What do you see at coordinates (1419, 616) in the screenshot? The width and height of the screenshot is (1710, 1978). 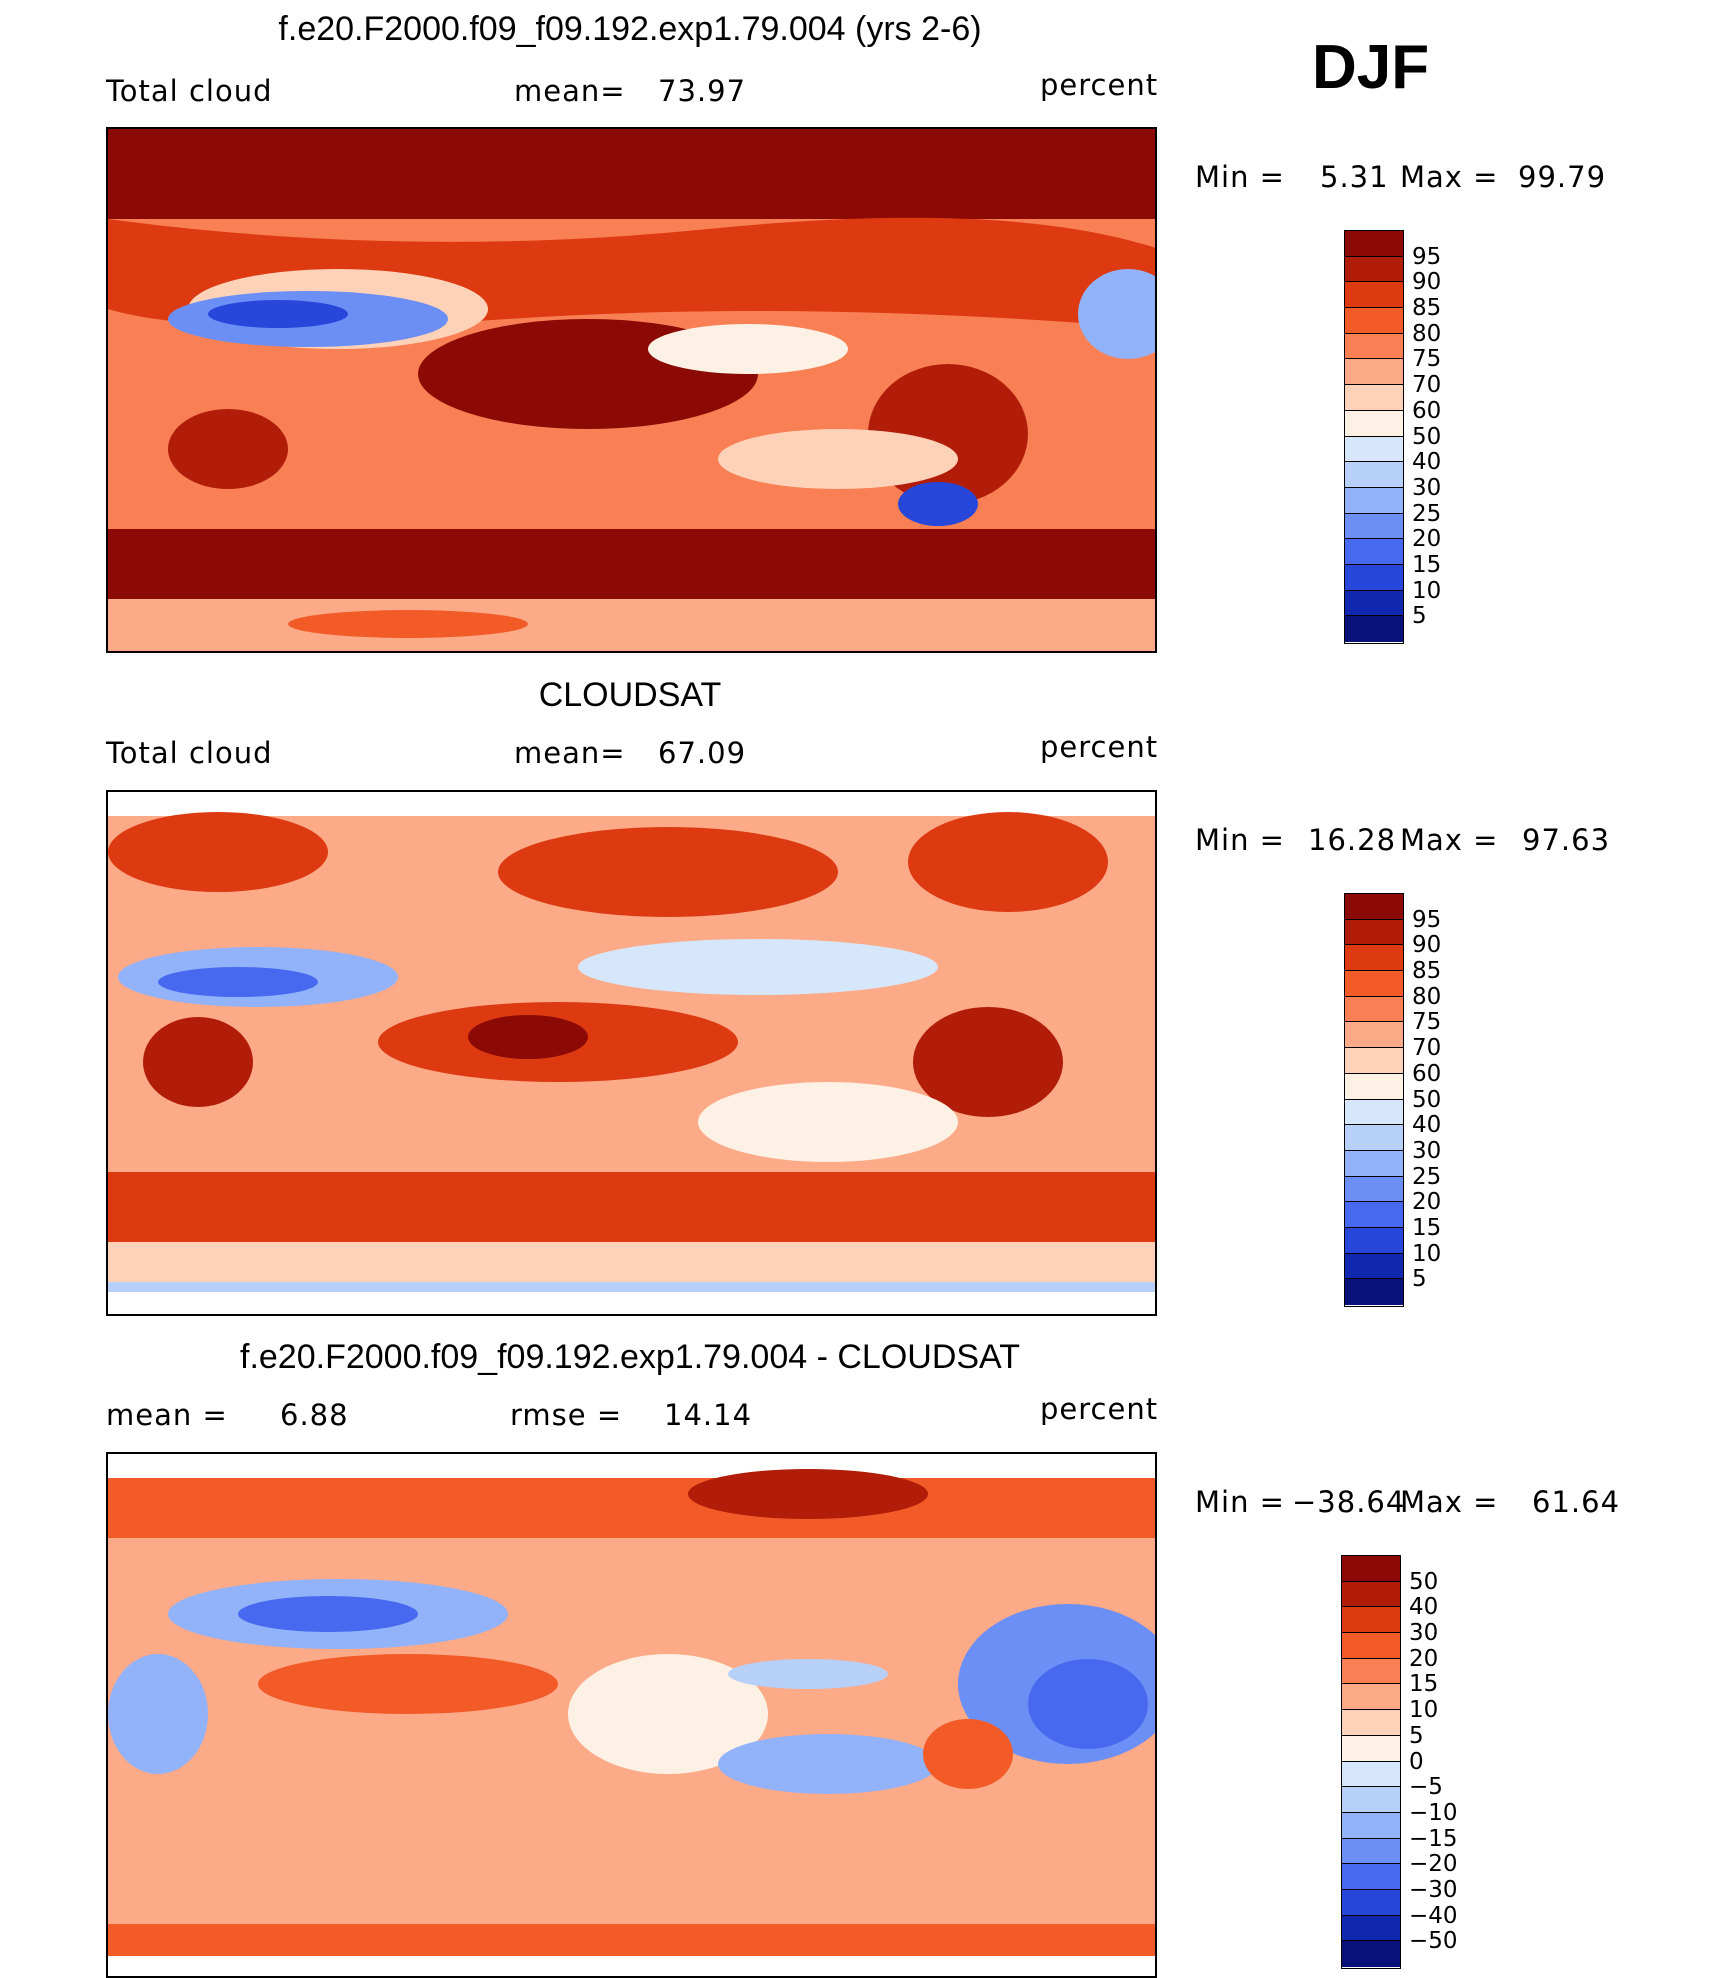 I see `panel1-colorbar-tick-label: 5` at bounding box center [1419, 616].